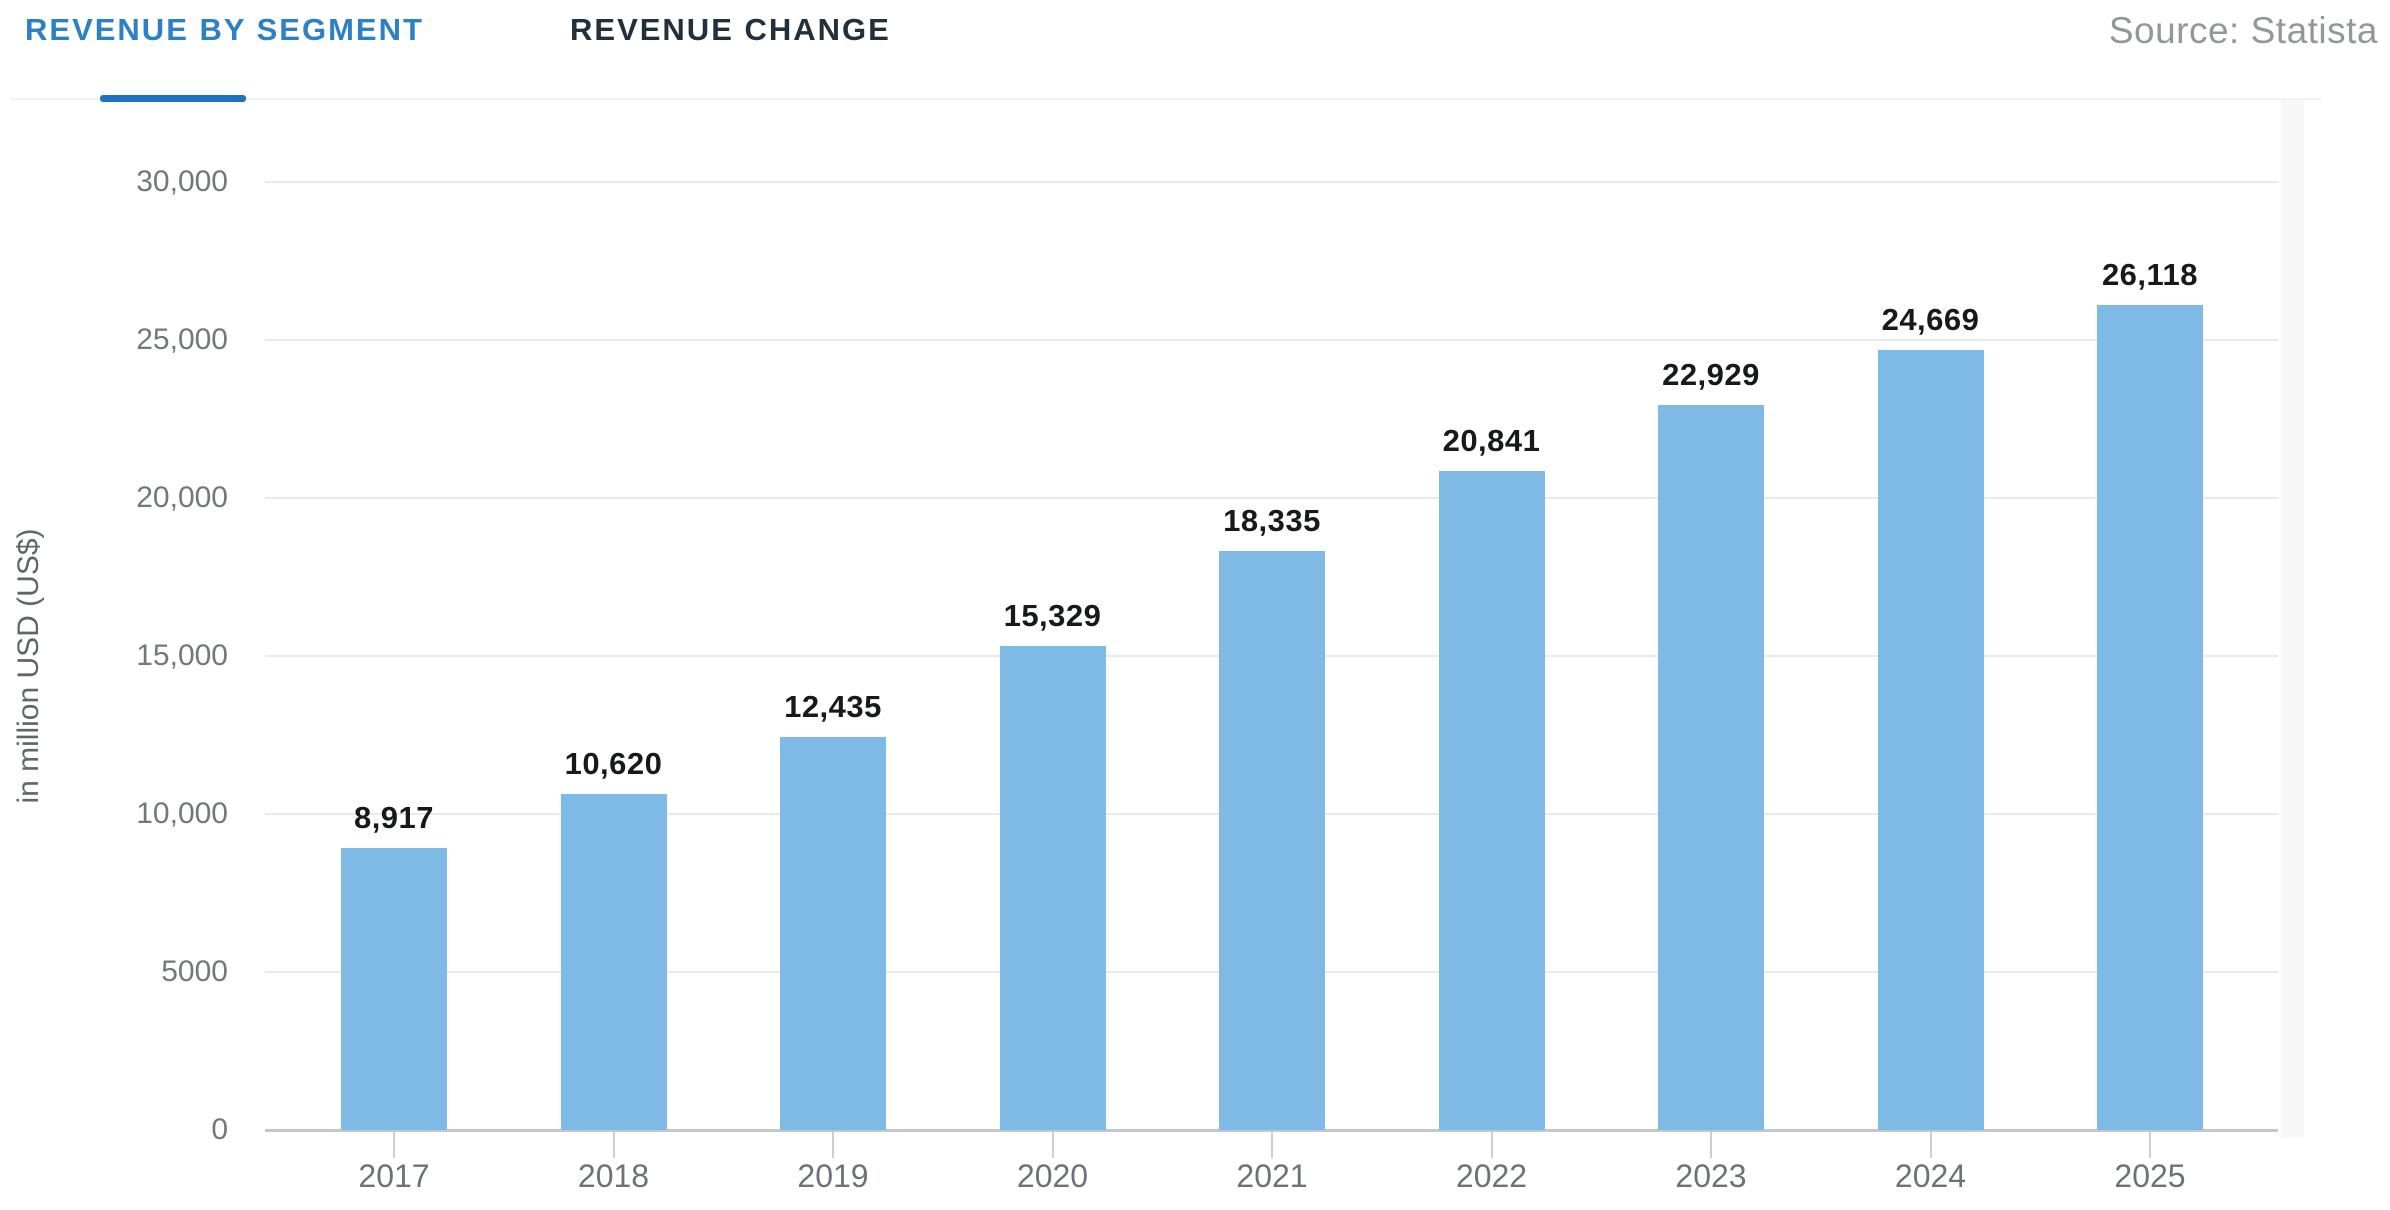  I want to click on bar-value-label: 20,841, so click(1491, 441).